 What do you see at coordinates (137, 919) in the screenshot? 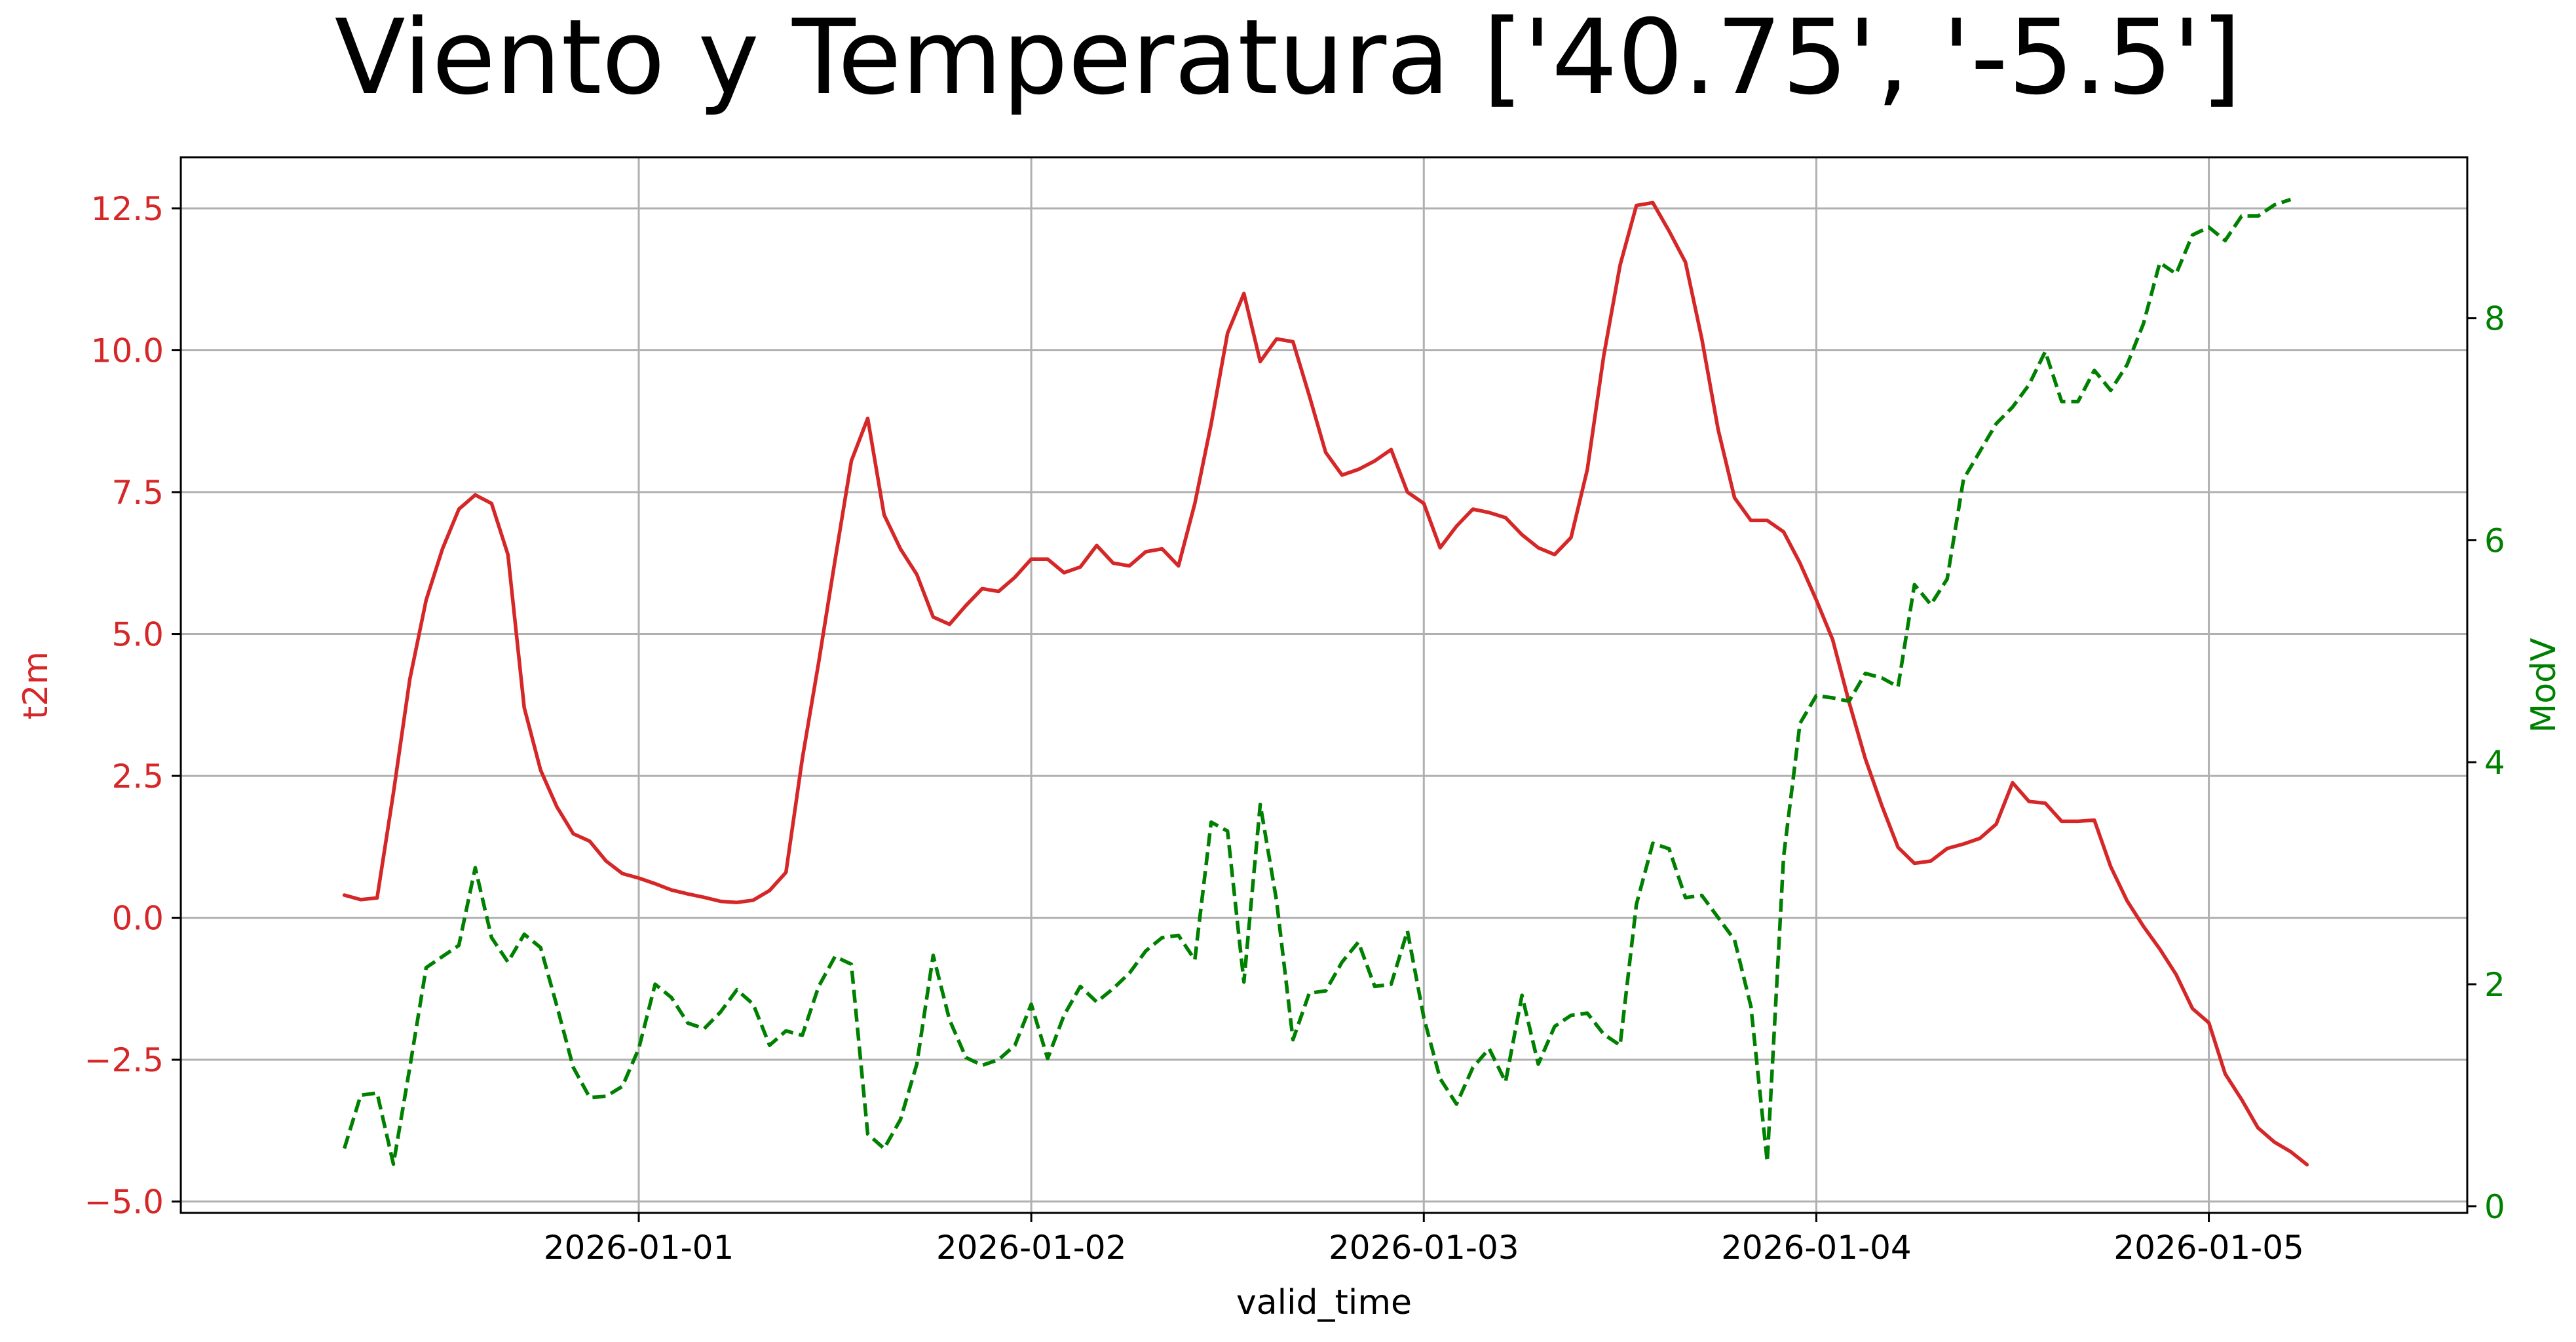
I see `y-left-tick-label: 0.0` at bounding box center [137, 919].